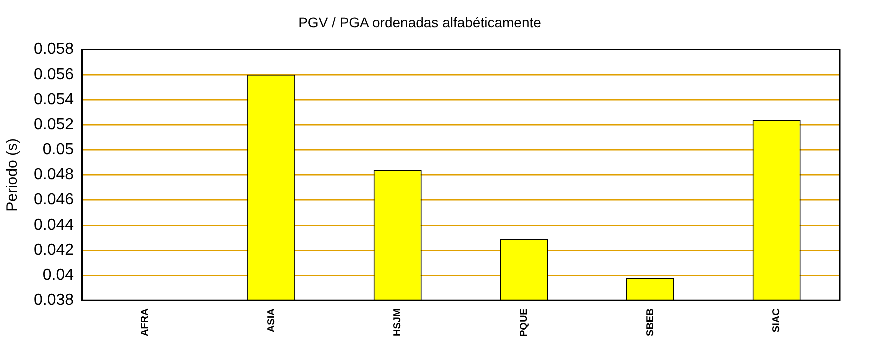 This screenshot has width=870, height=350. I want to click on y-tick-label: 0.038, so click(54, 301).